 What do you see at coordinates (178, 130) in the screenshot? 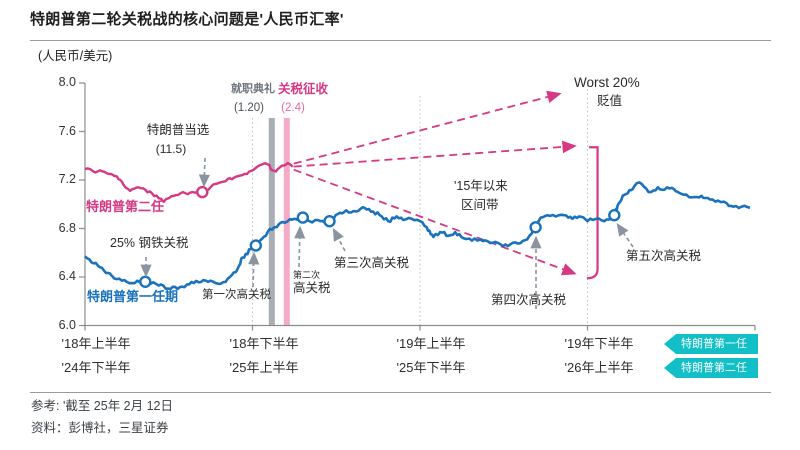
I see `annotation-trump-elected: 特朗普当选` at bounding box center [178, 130].